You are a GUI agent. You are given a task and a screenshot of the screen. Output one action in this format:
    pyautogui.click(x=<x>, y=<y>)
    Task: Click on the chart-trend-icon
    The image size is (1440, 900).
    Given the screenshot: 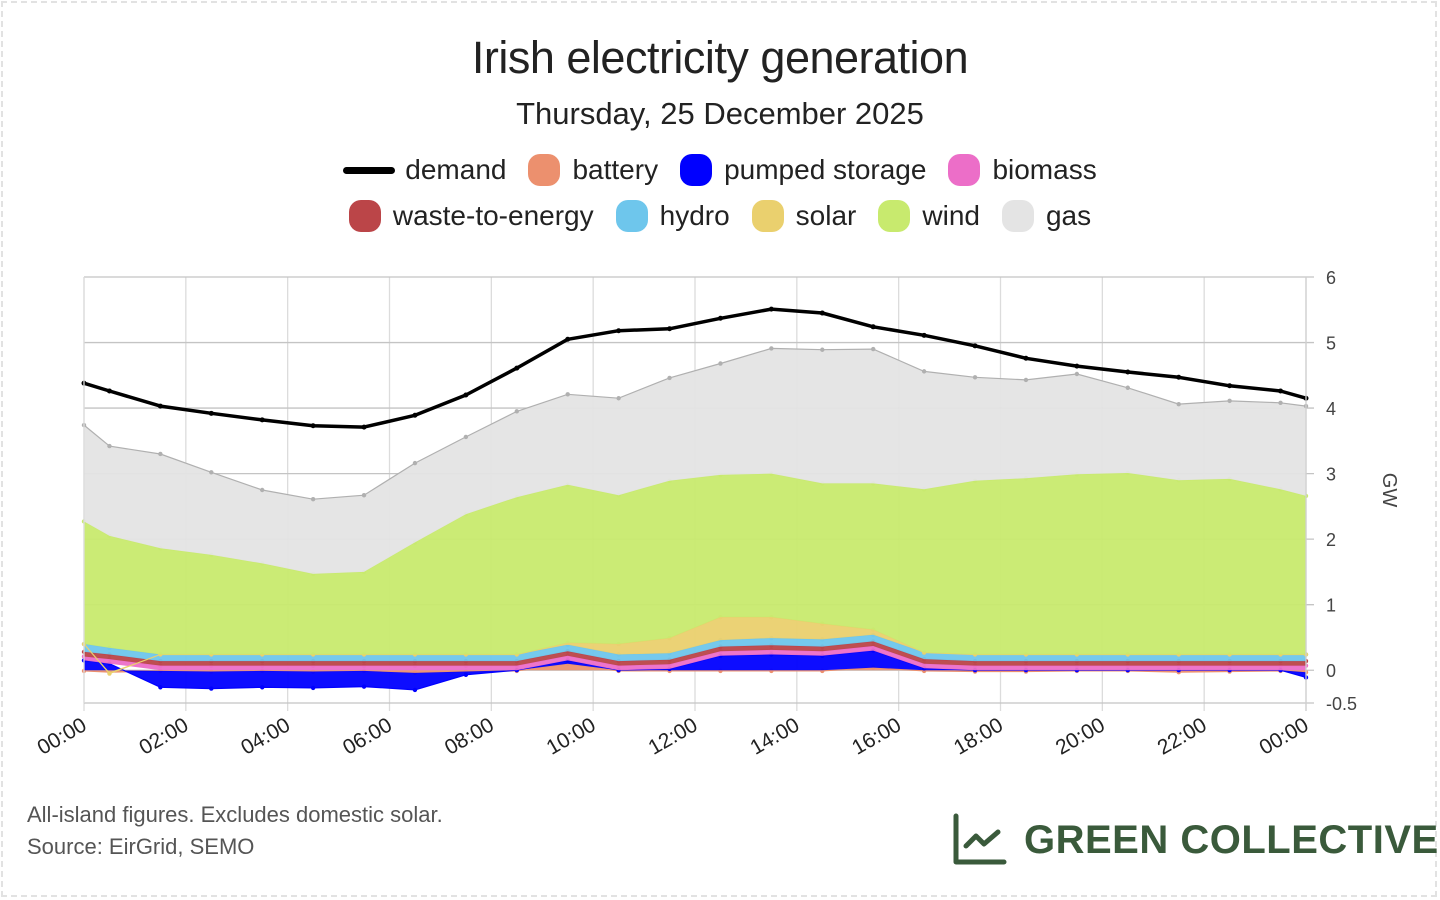 What is the action you would take?
    pyautogui.click(x=980, y=839)
    